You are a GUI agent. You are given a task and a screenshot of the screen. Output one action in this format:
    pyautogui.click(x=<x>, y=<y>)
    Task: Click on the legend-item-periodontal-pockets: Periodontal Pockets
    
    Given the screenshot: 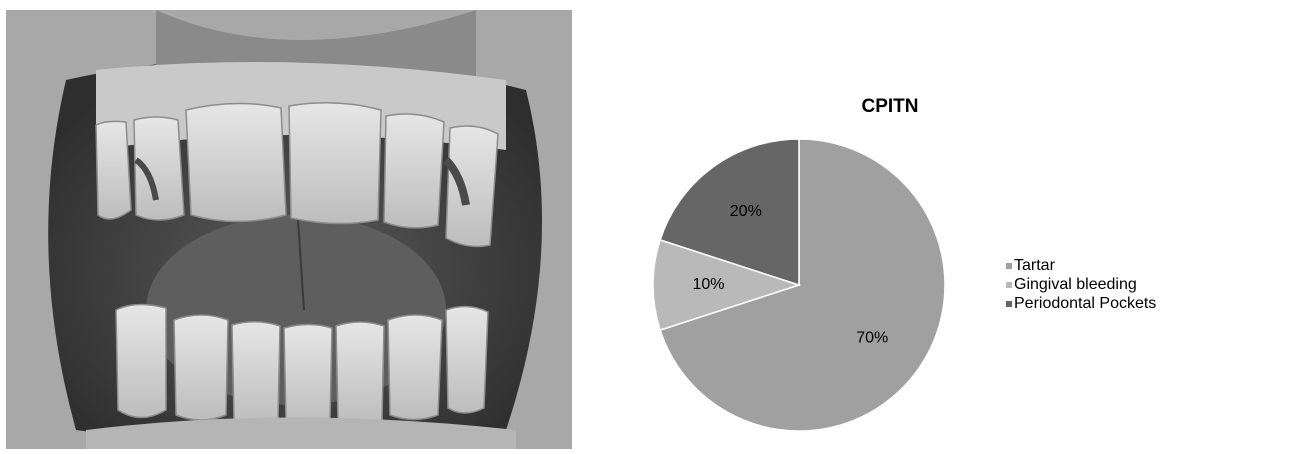 What is the action you would take?
    pyautogui.click(x=1081, y=303)
    